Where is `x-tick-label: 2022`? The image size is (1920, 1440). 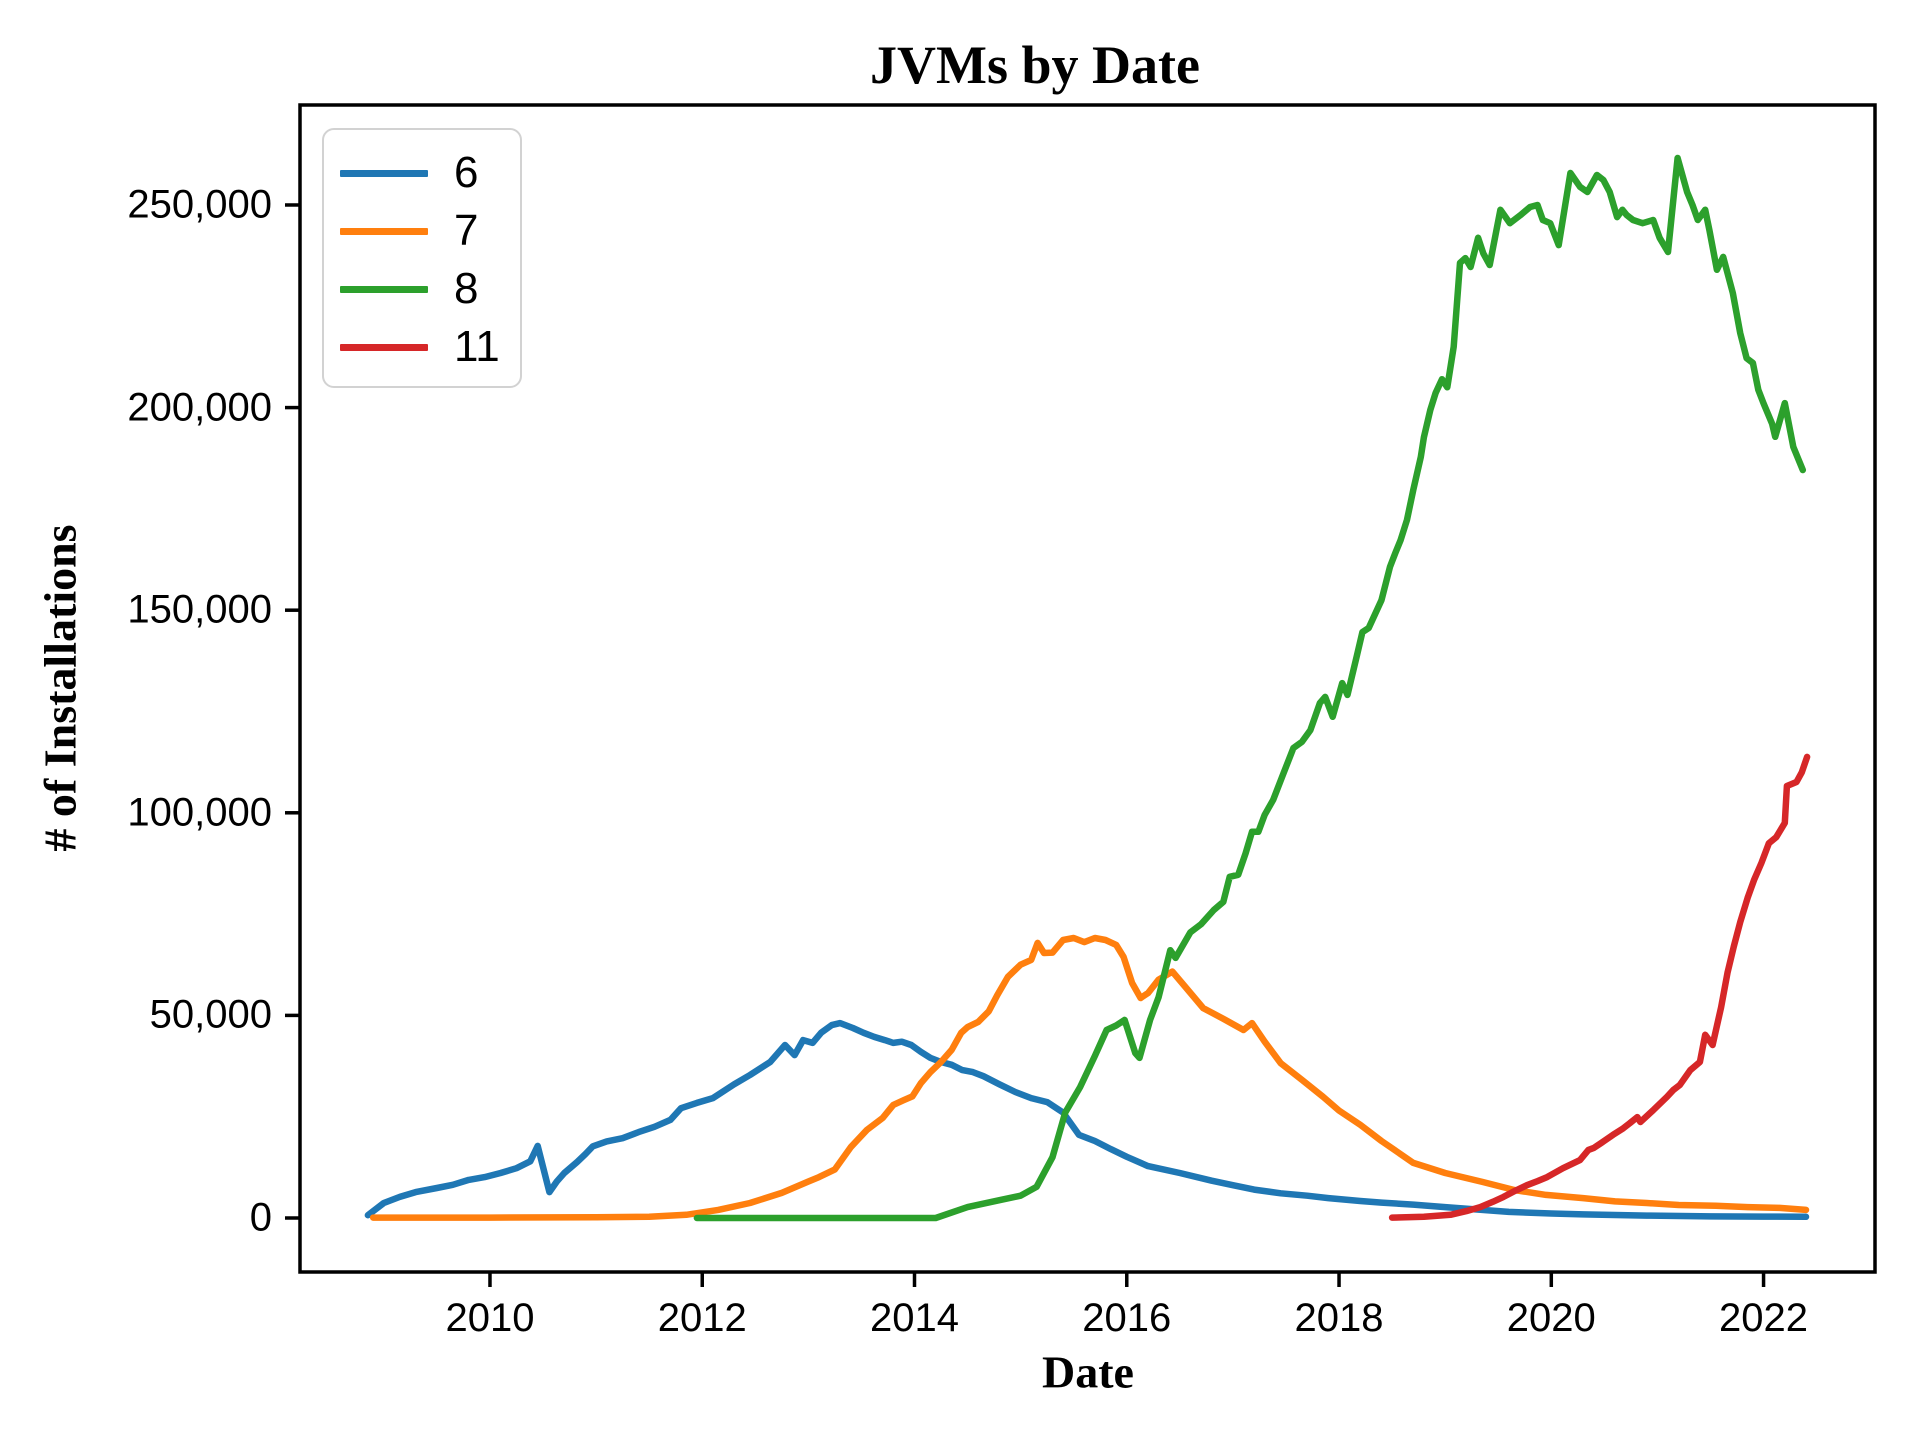
x-tick-label: 2022 is located at coordinates (1764, 1318).